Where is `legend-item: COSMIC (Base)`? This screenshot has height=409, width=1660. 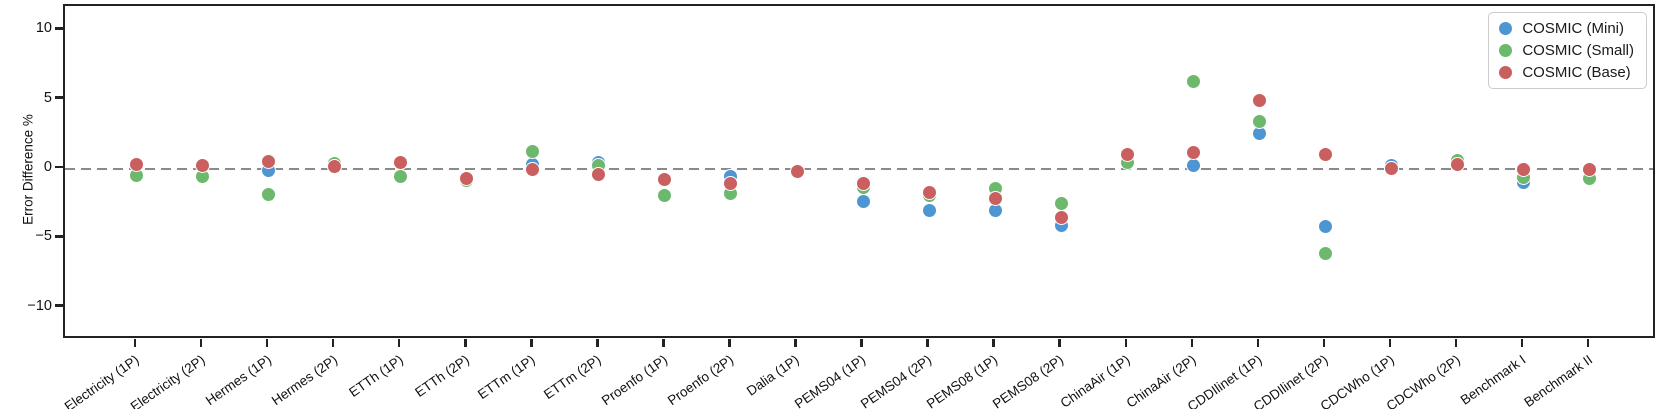 legend-item: COSMIC (Base) is located at coordinates (1566, 72).